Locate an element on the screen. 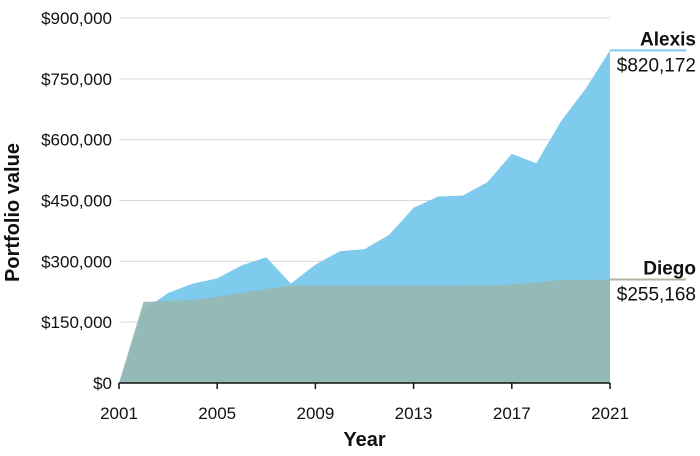 The image size is (700, 456). series-value-alexis: $820,172 is located at coordinates (656, 65).